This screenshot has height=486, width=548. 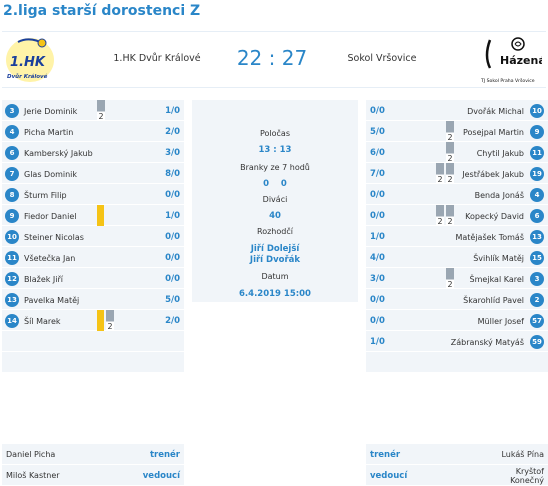 I want to click on player-goals: 3/0, so click(x=377, y=279).